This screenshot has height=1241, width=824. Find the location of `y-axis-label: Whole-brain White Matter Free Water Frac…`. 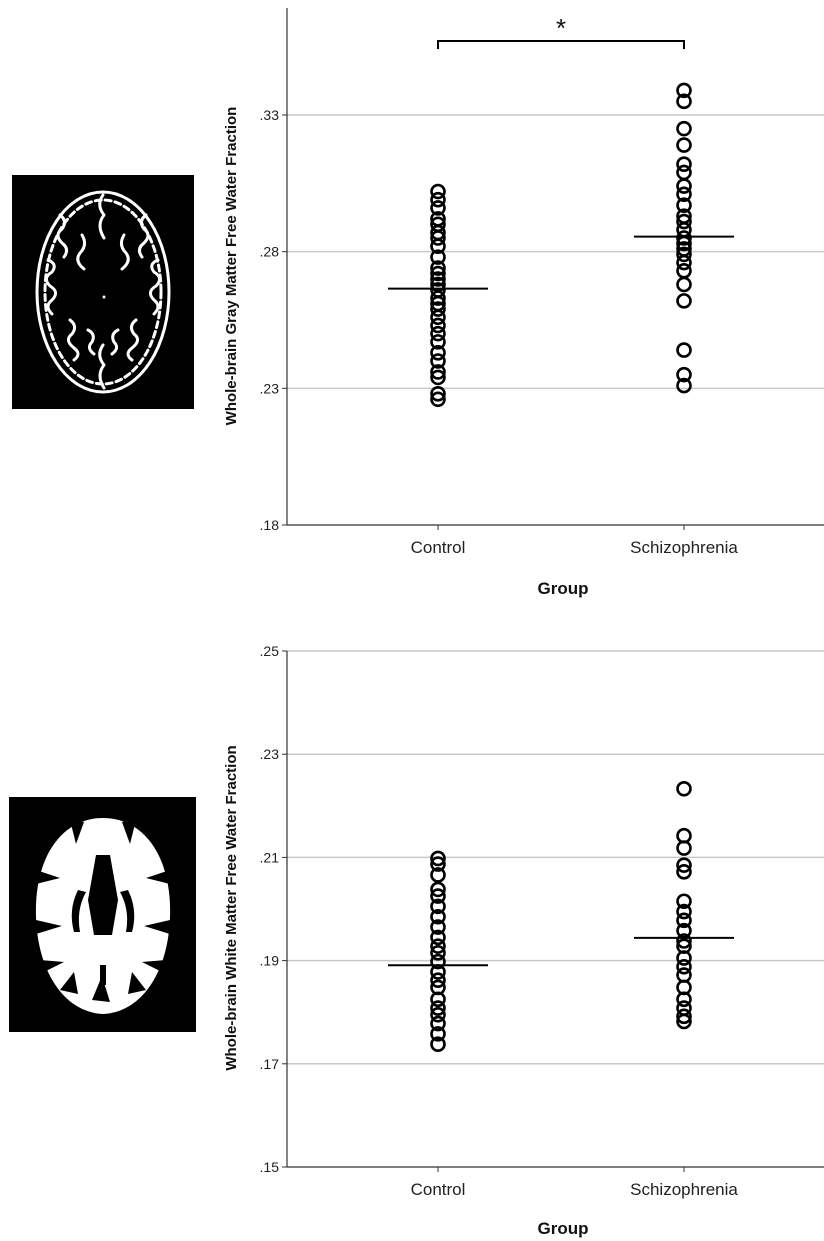

y-axis-label: Whole-brain White Matter Free Water Frac… is located at coordinates (231, 907).